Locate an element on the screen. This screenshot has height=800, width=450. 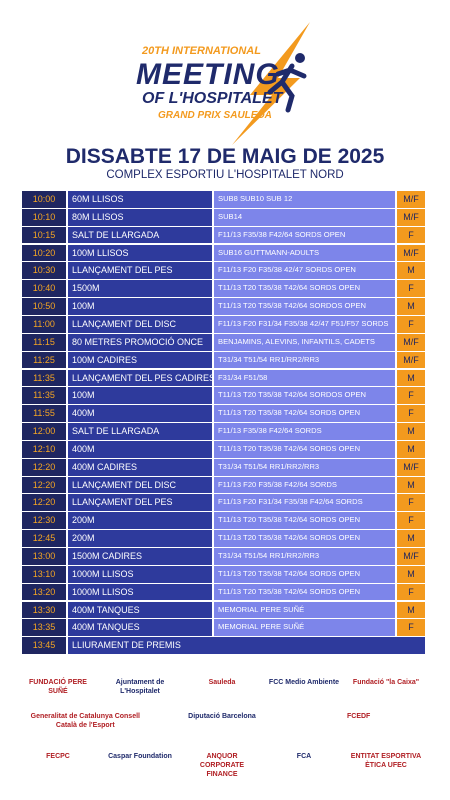
runner-head is located at coordinates (300, 58).